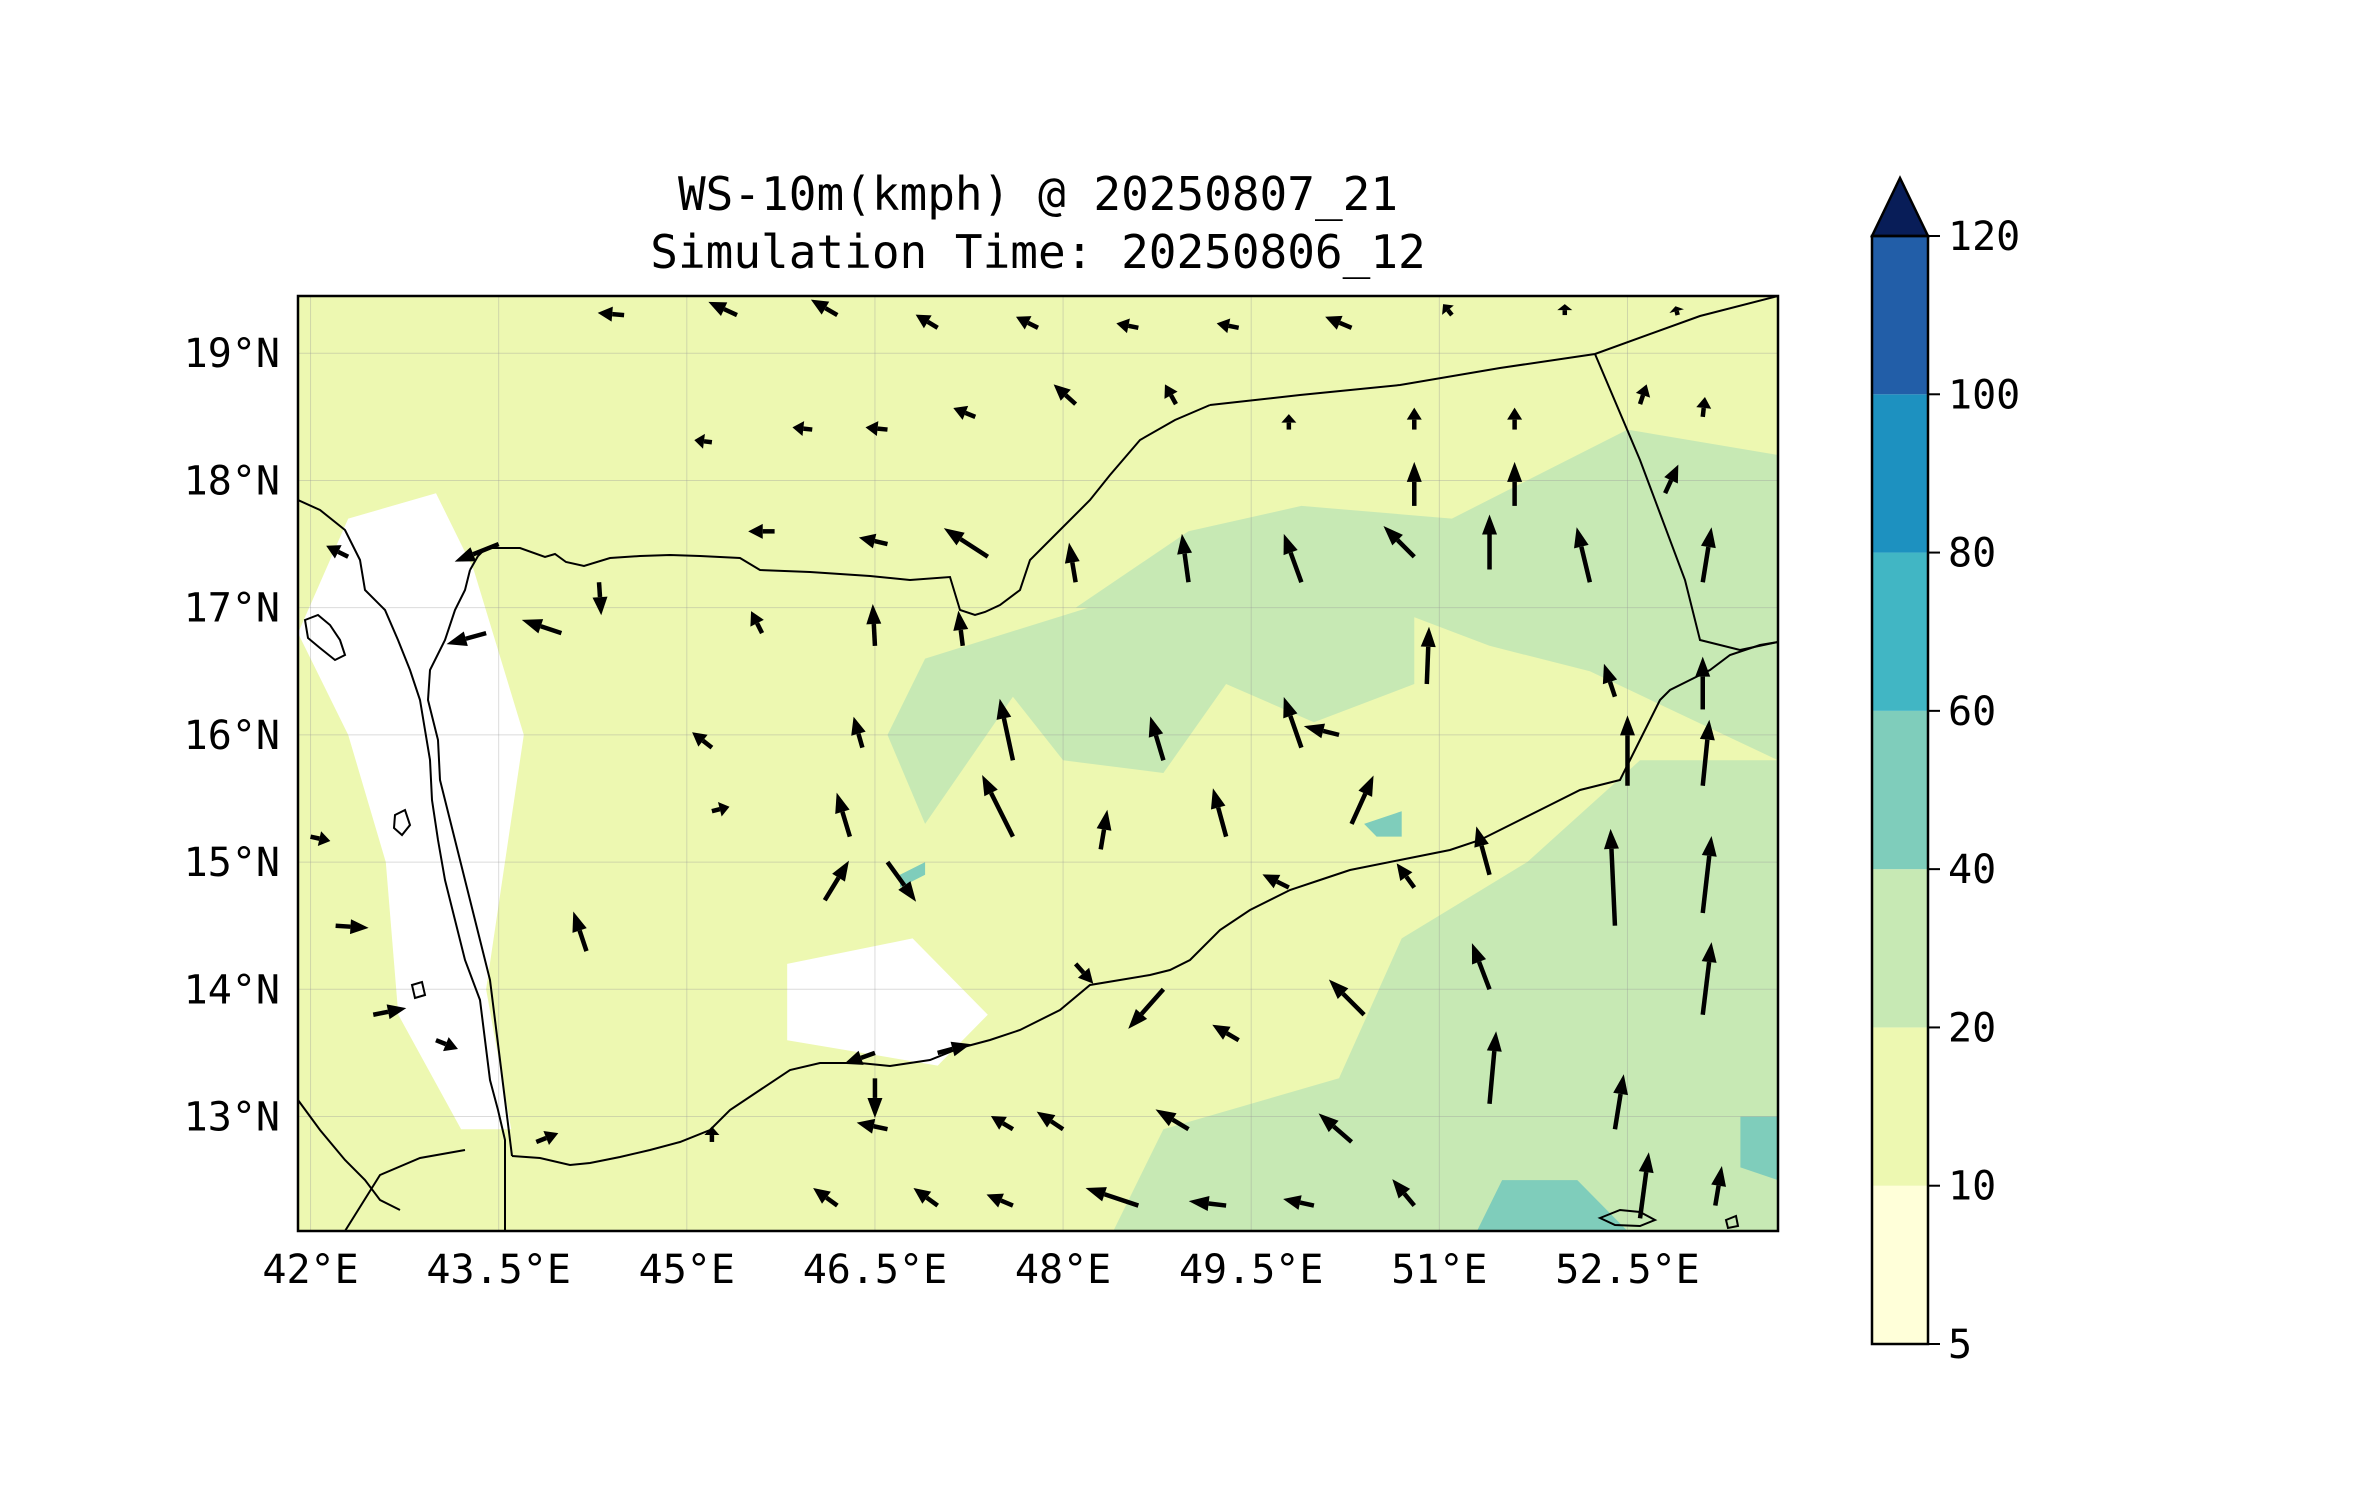  What do you see at coordinates (1972, 1187) in the screenshot?
I see `colorbar-label: 10` at bounding box center [1972, 1187].